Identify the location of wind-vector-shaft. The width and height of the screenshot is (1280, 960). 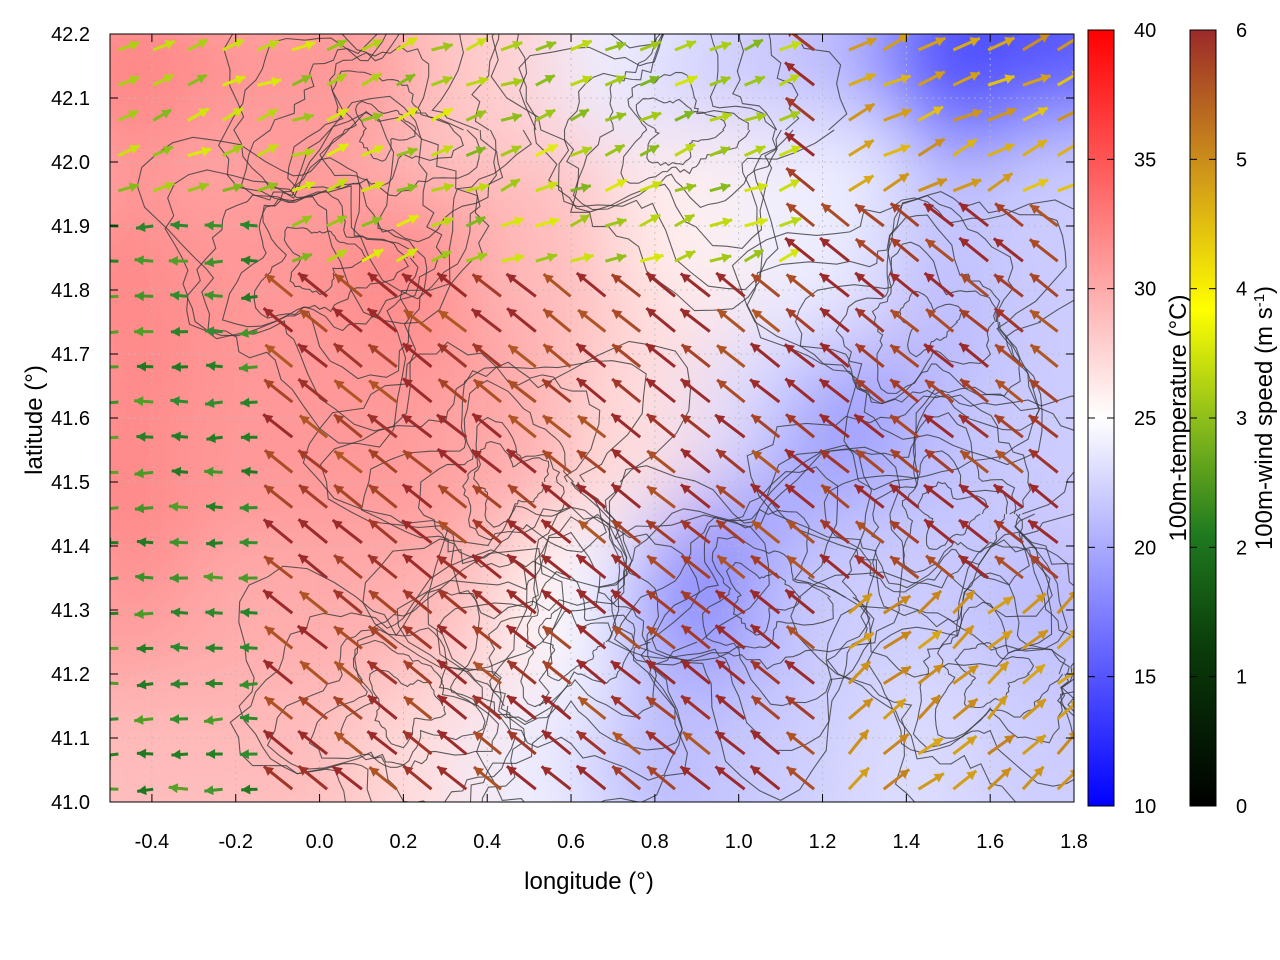
(1065, 743).